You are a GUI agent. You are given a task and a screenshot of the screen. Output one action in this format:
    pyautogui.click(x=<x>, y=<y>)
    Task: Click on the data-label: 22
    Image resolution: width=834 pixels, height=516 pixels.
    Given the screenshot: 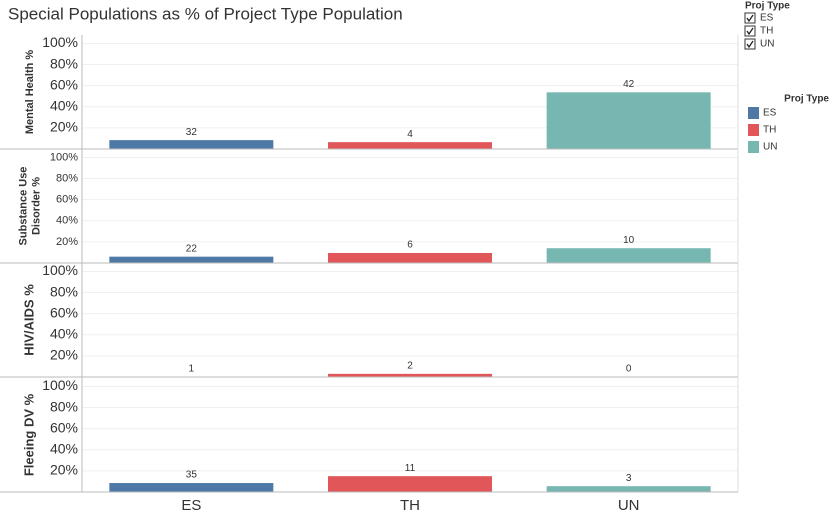 What is the action you would take?
    pyautogui.click(x=192, y=248)
    